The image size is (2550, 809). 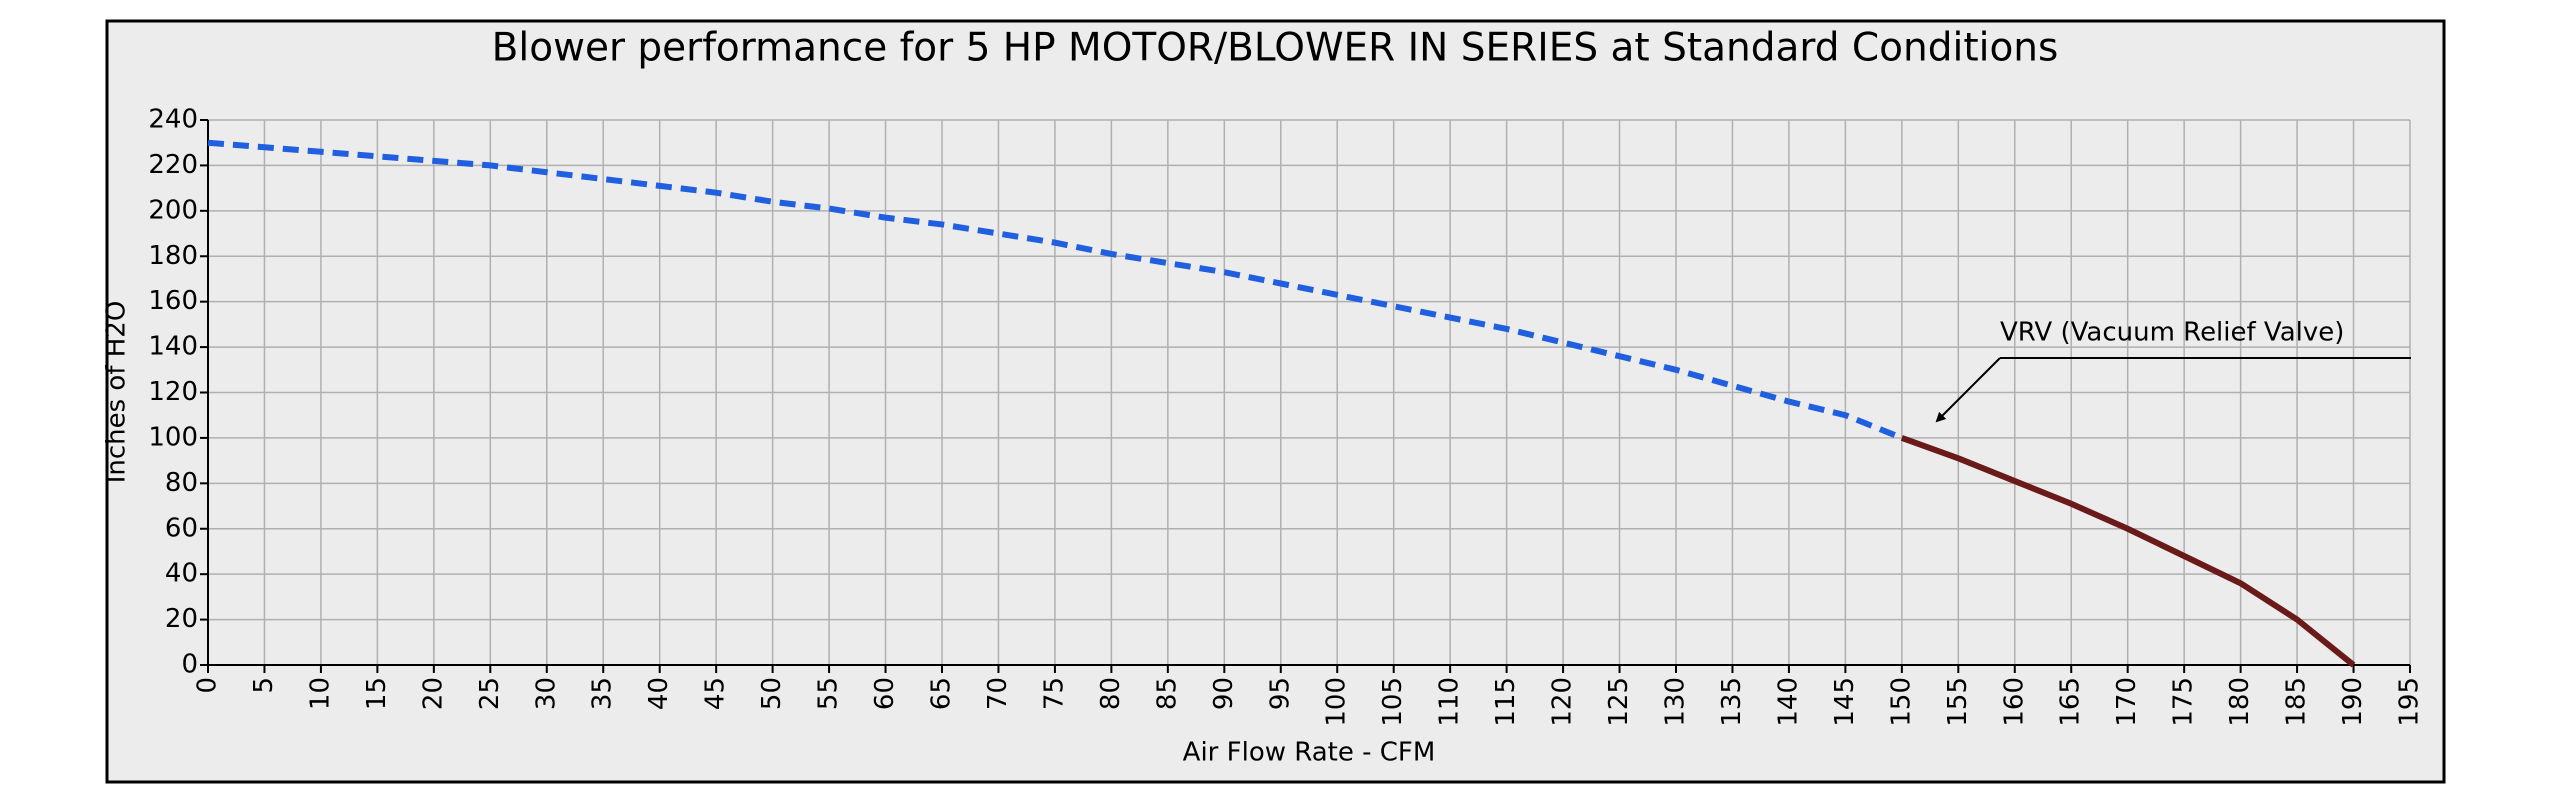 What do you see at coordinates (772, 693) in the screenshot?
I see `x-tick-label: 50` at bounding box center [772, 693].